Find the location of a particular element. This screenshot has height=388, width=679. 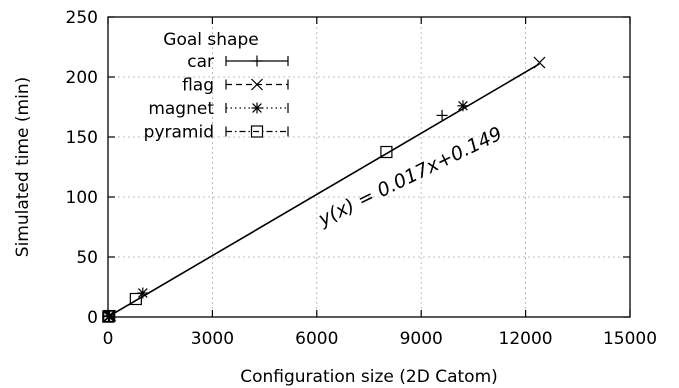

fit-equation-annotation: y(x) = 0.017x+0.149 is located at coordinates (409, 177).